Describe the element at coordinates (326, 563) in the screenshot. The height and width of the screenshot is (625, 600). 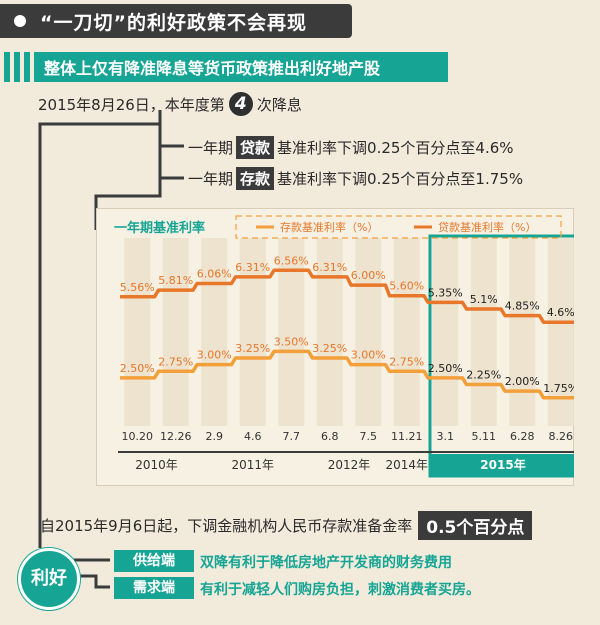
I see `supply-side-text: 双降有利于降低房地产开发商的财务费用` at that location.